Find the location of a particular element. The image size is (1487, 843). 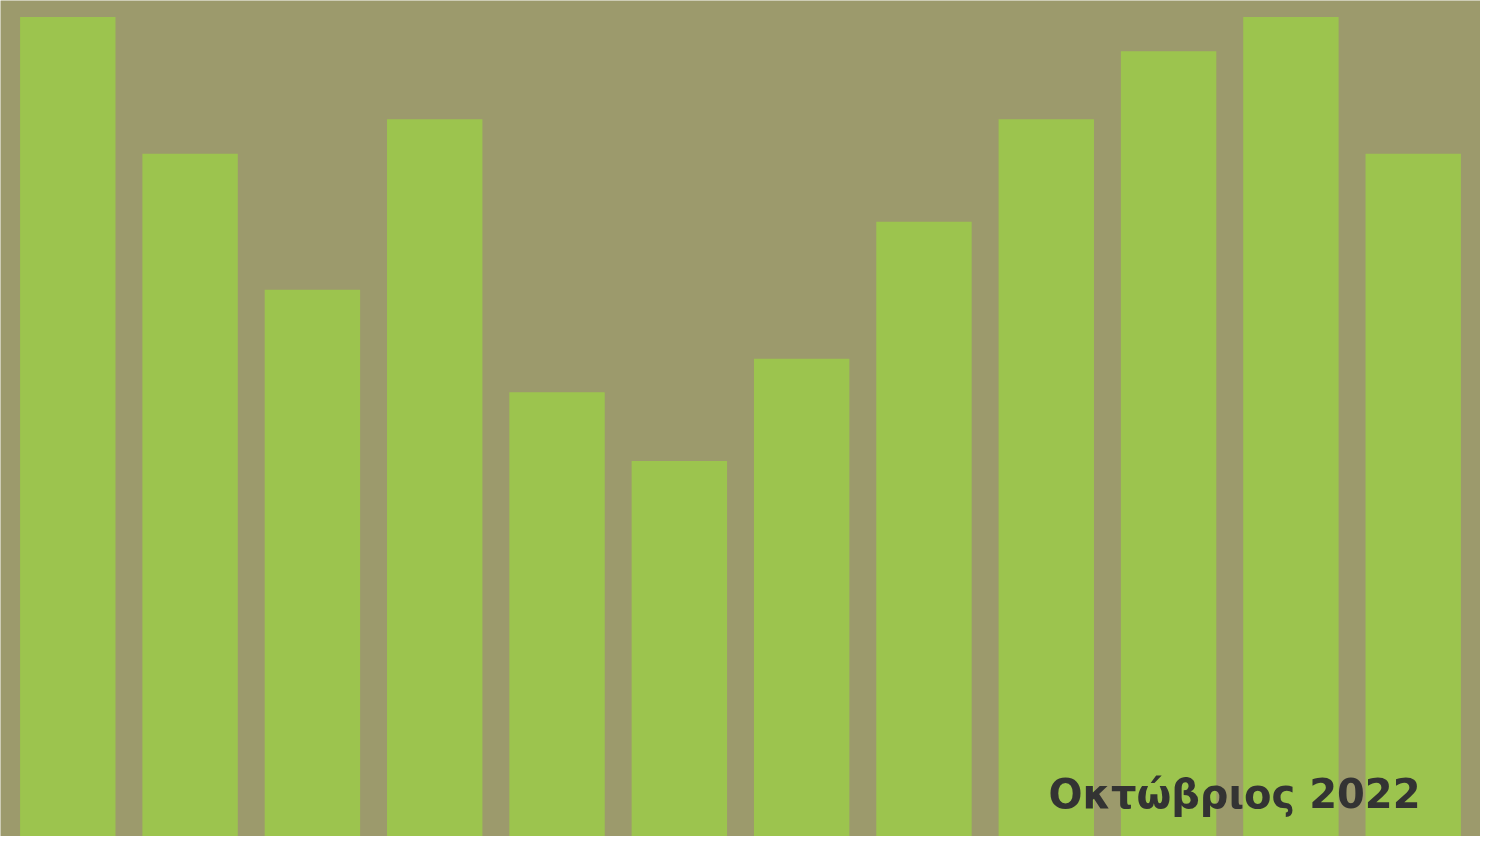

annotation: Οκτώβριος 2022 is located at coordinates (1234, 793).